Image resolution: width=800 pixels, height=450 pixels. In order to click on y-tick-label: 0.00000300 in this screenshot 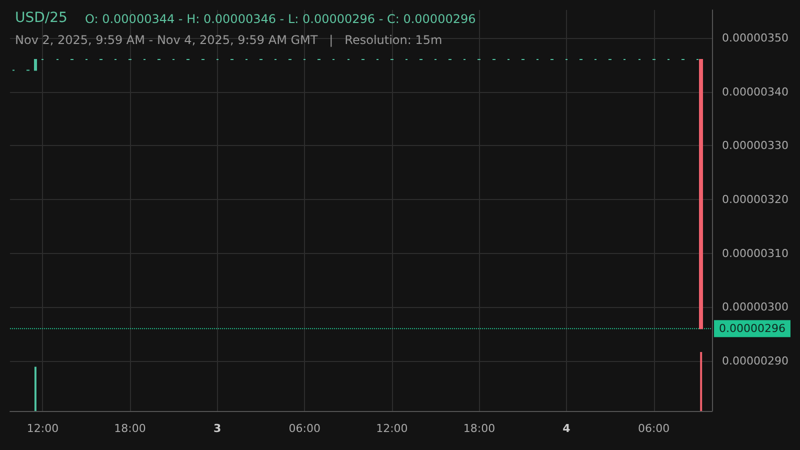, I will do `click(755, 307)`.